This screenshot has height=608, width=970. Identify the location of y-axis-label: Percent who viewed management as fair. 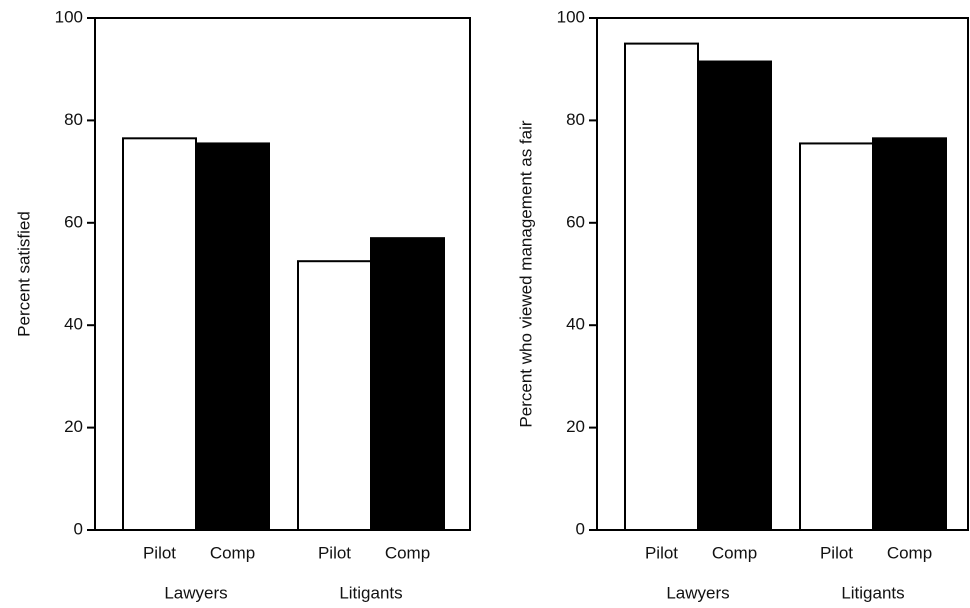
(525, 273).